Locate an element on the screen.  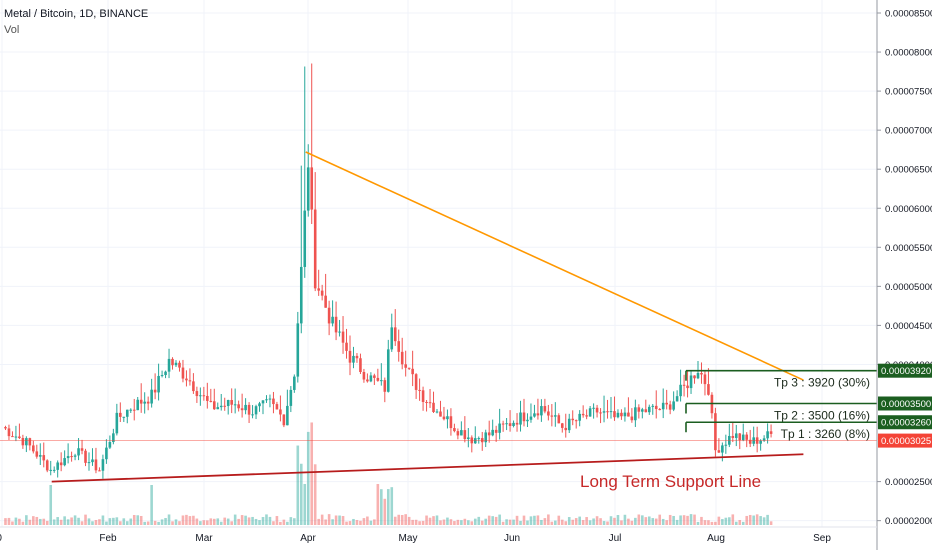
price-tag-tp1 is located at coordinates (905, 422).